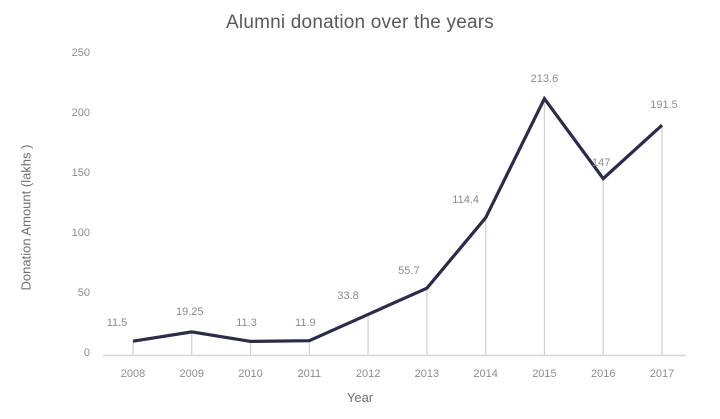 This screenshot has width=720, height=419. Describe the element at coordinates (117, 323) in the screenshot. I see `data-point-label: 11.5` at that location.